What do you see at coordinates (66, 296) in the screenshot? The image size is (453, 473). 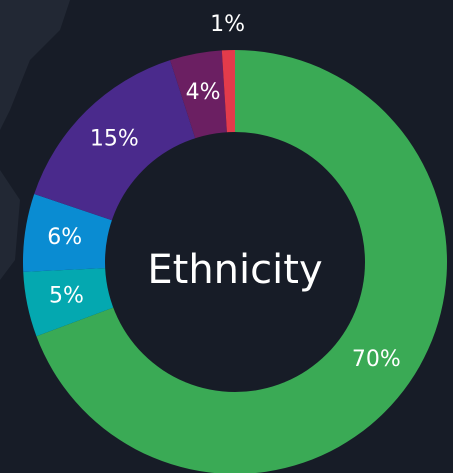 I see `slice-label: 5%` at bounding box center [66, 296].